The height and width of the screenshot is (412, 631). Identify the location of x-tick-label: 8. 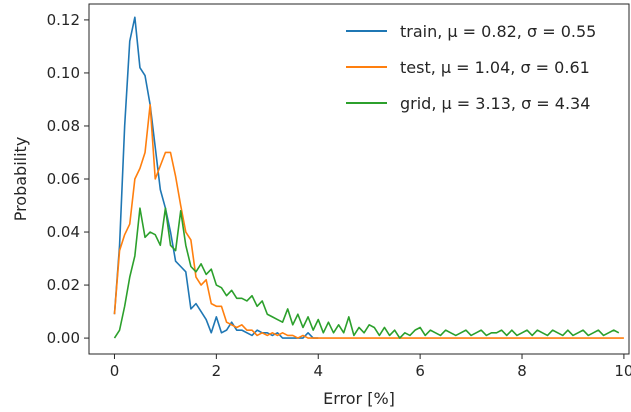
(522, 371).